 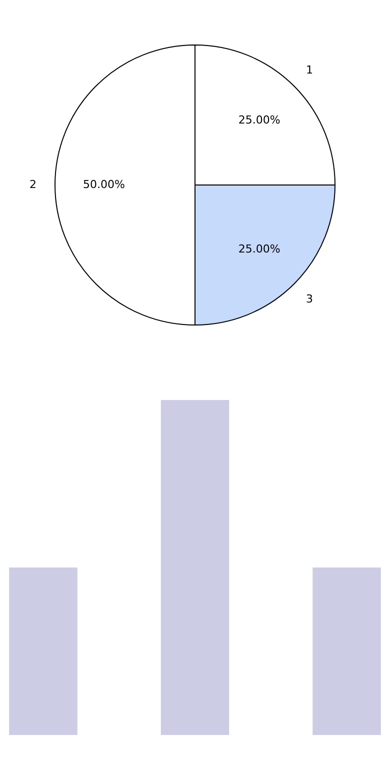 What do you see at coordinates (310, 299) in the screenshot?
I see `slice-label: 3` at bounding box center [310, 299].